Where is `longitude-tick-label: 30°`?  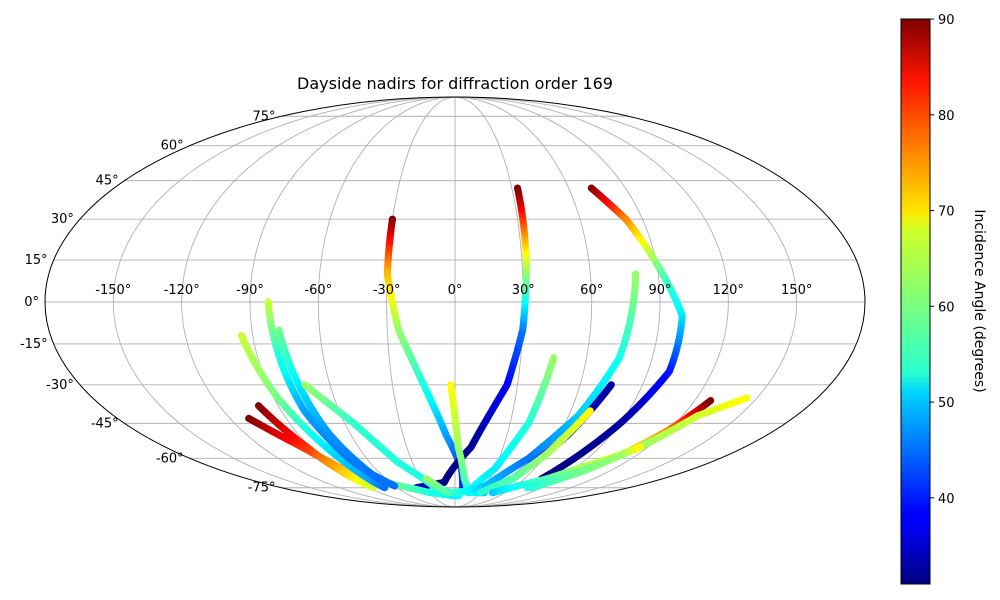 longitude-tick-label: 30° is located at coordinates (523, 290).